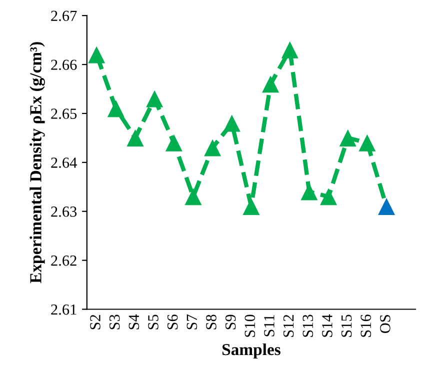  What do you see at coordinates (95, 322) in the screenshot?
I see `x-tick-label: S2` at bounding box center [95, 322].